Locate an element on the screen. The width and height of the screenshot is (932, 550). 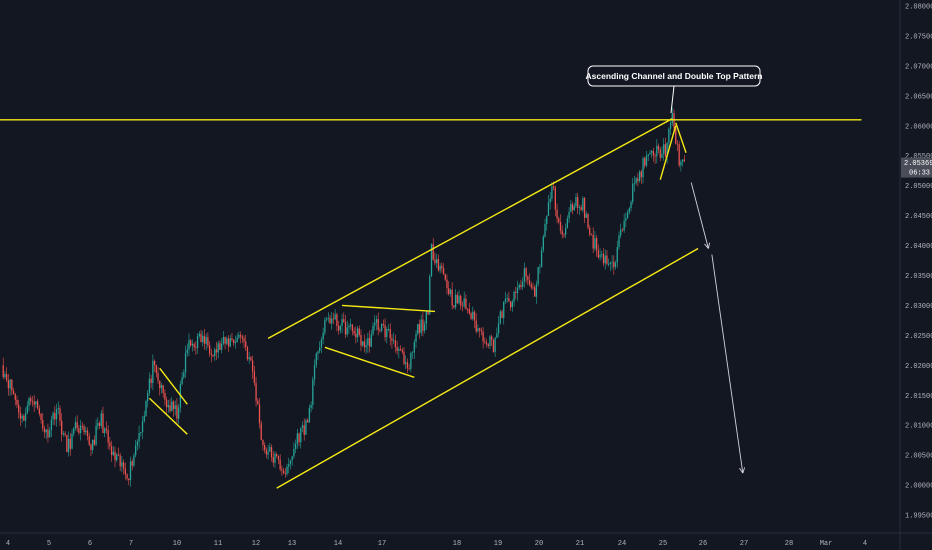
projection-arrow is located at coordinates (727, 364).